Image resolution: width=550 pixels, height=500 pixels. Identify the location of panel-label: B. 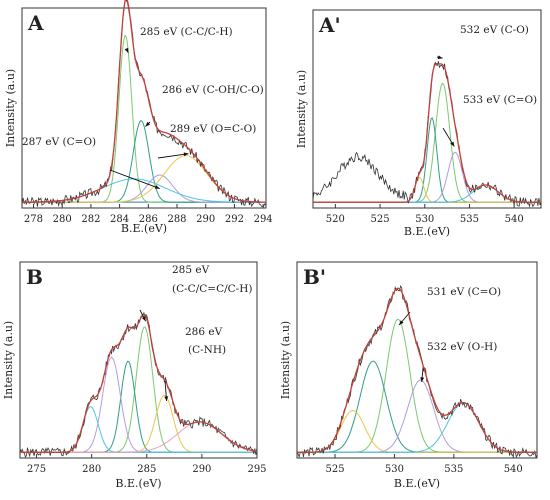
(34, 277).